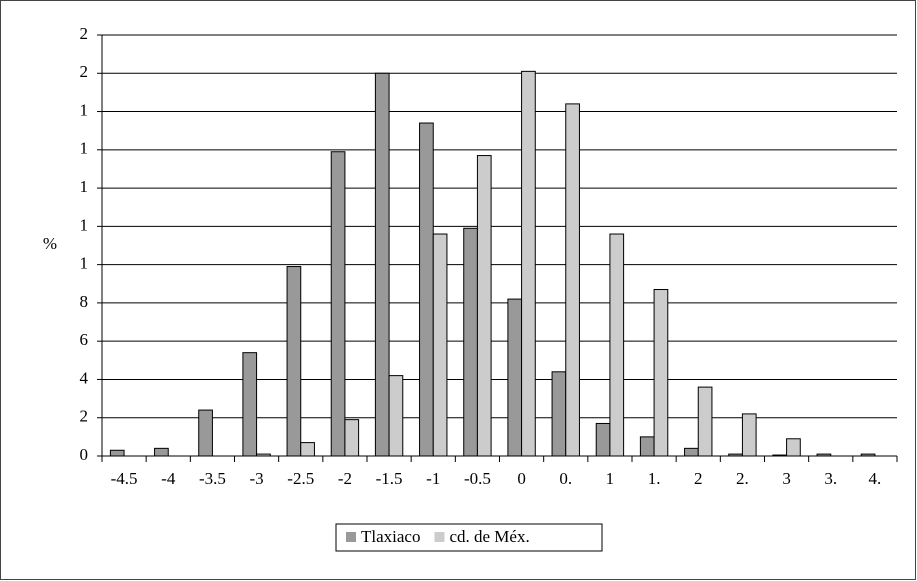  What do you see at coordinates (345, 478) in the screenshot?
I see `x-tick-label: -2` at bounding box center [345, 478].